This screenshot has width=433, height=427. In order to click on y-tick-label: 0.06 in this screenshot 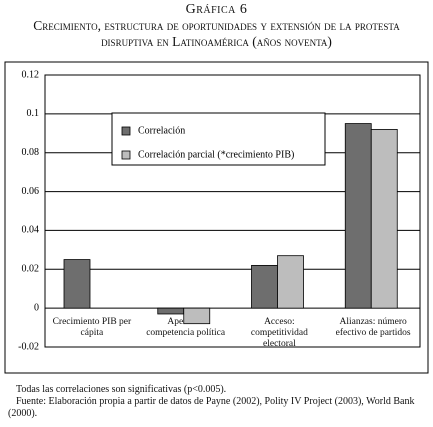, I will do `click(31, 191)`.